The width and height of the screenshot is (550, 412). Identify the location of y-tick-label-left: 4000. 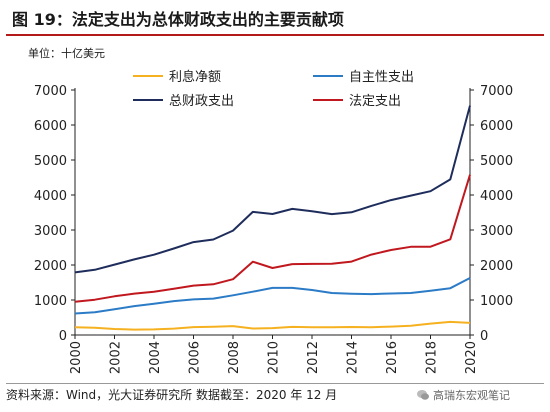
(50, 196).